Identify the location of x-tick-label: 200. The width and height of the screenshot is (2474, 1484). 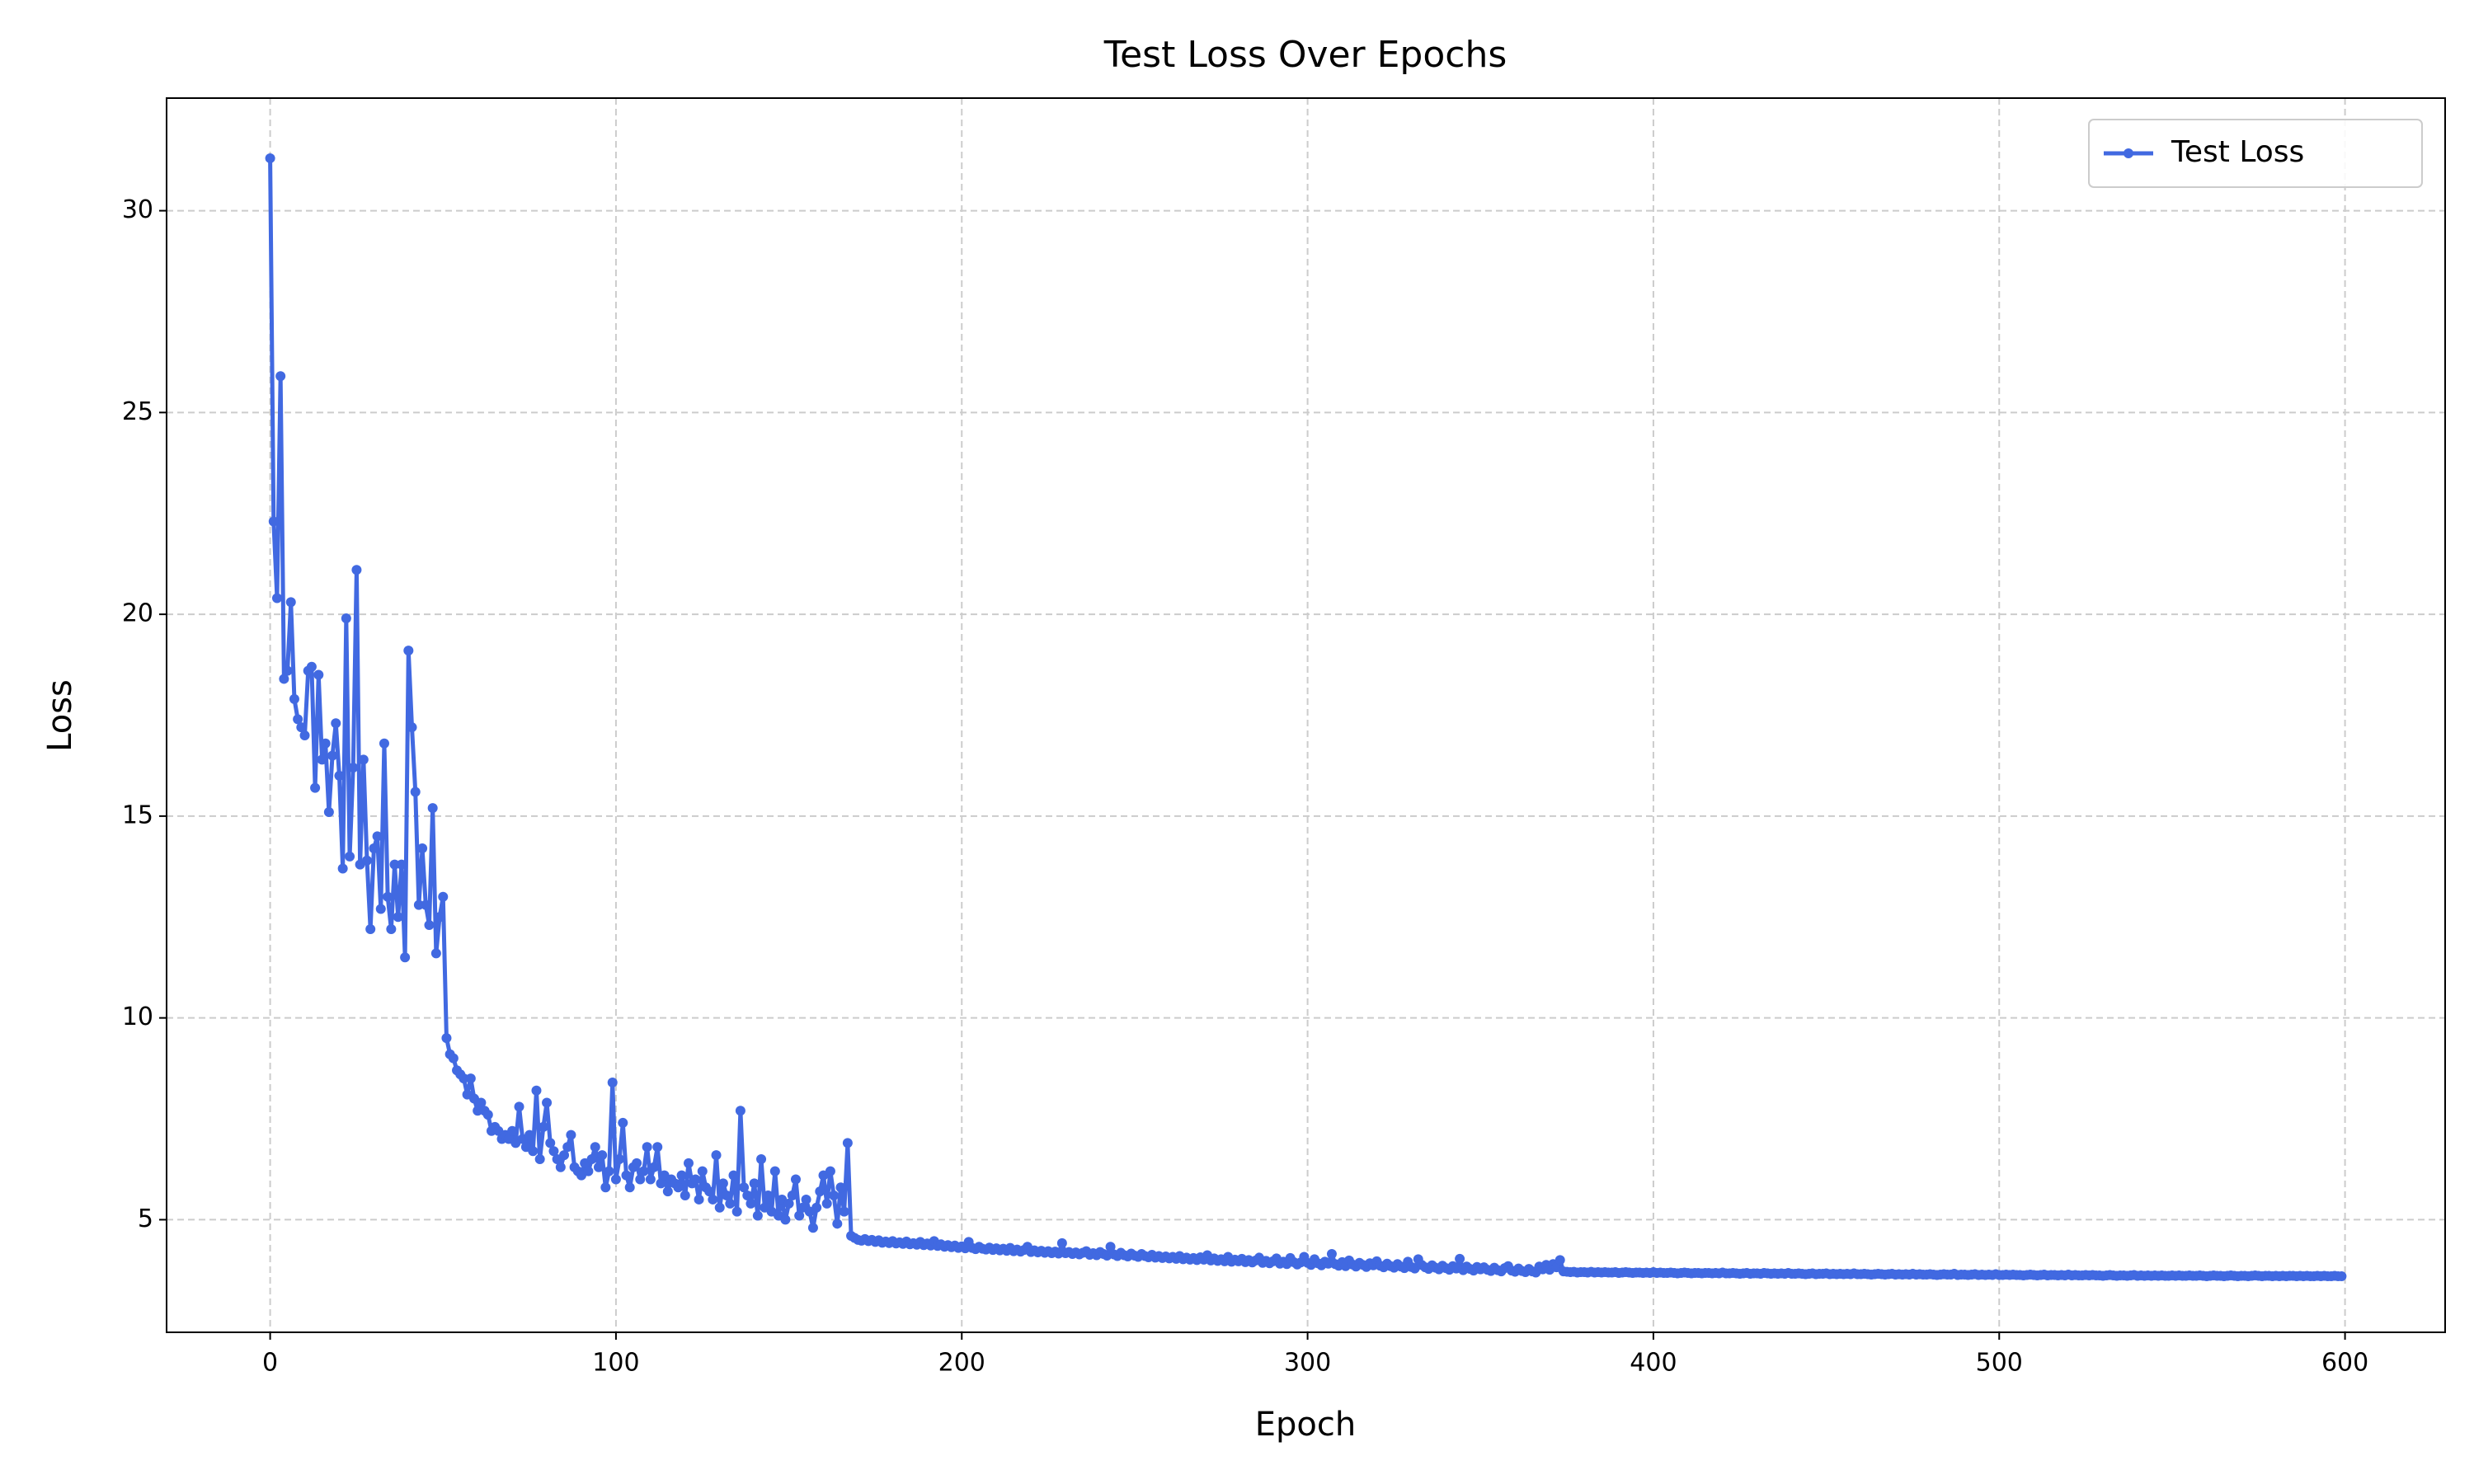
(961, 1363).